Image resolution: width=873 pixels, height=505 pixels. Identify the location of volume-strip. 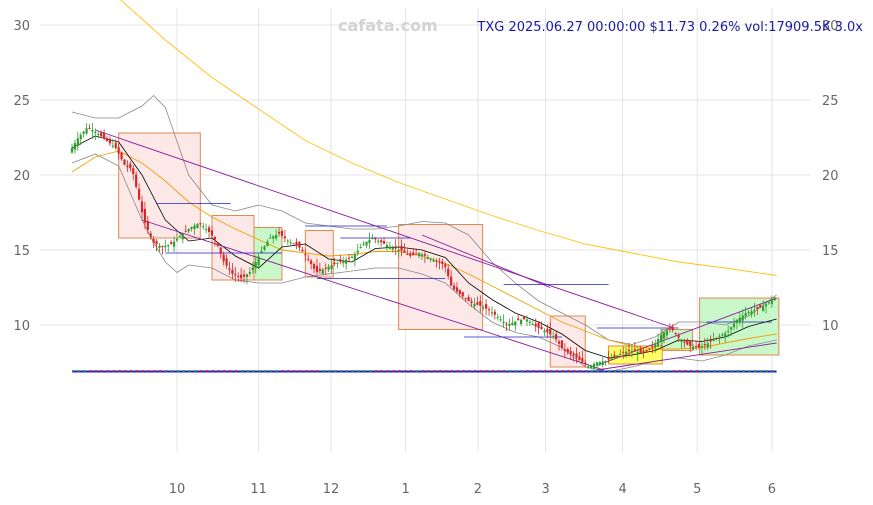
(424, 371).